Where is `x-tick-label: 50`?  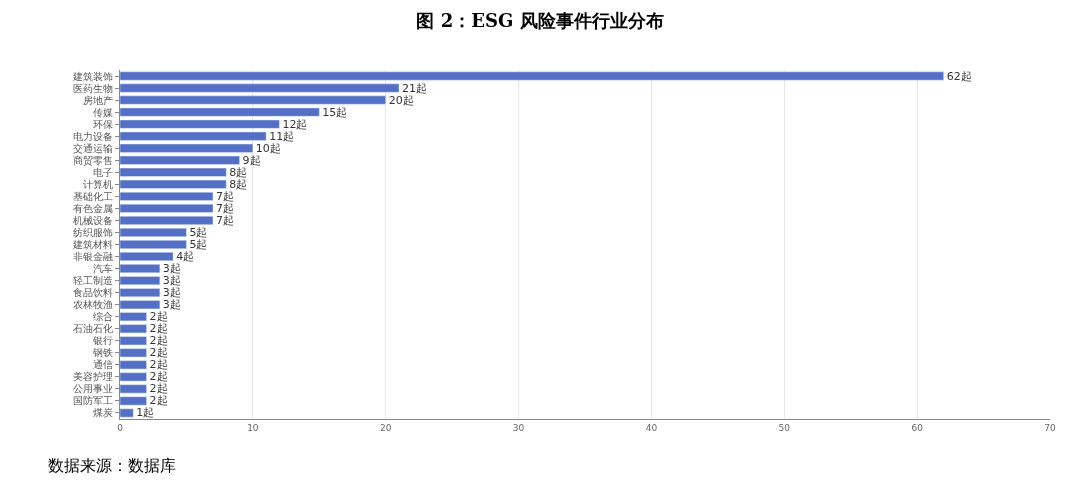 x-tick-label: 50 is located at coordinates (784, 427).